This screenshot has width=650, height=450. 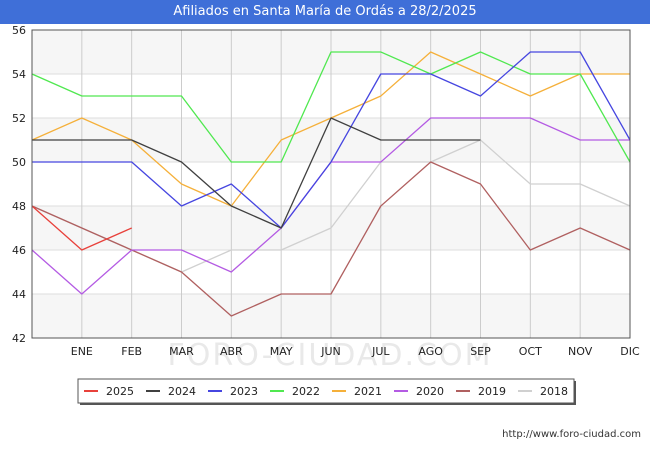 What do you see at coordinates (120, 391) in the screenshot?
I see `legend-label-2025: 2025` at bounding box center [120, 391].